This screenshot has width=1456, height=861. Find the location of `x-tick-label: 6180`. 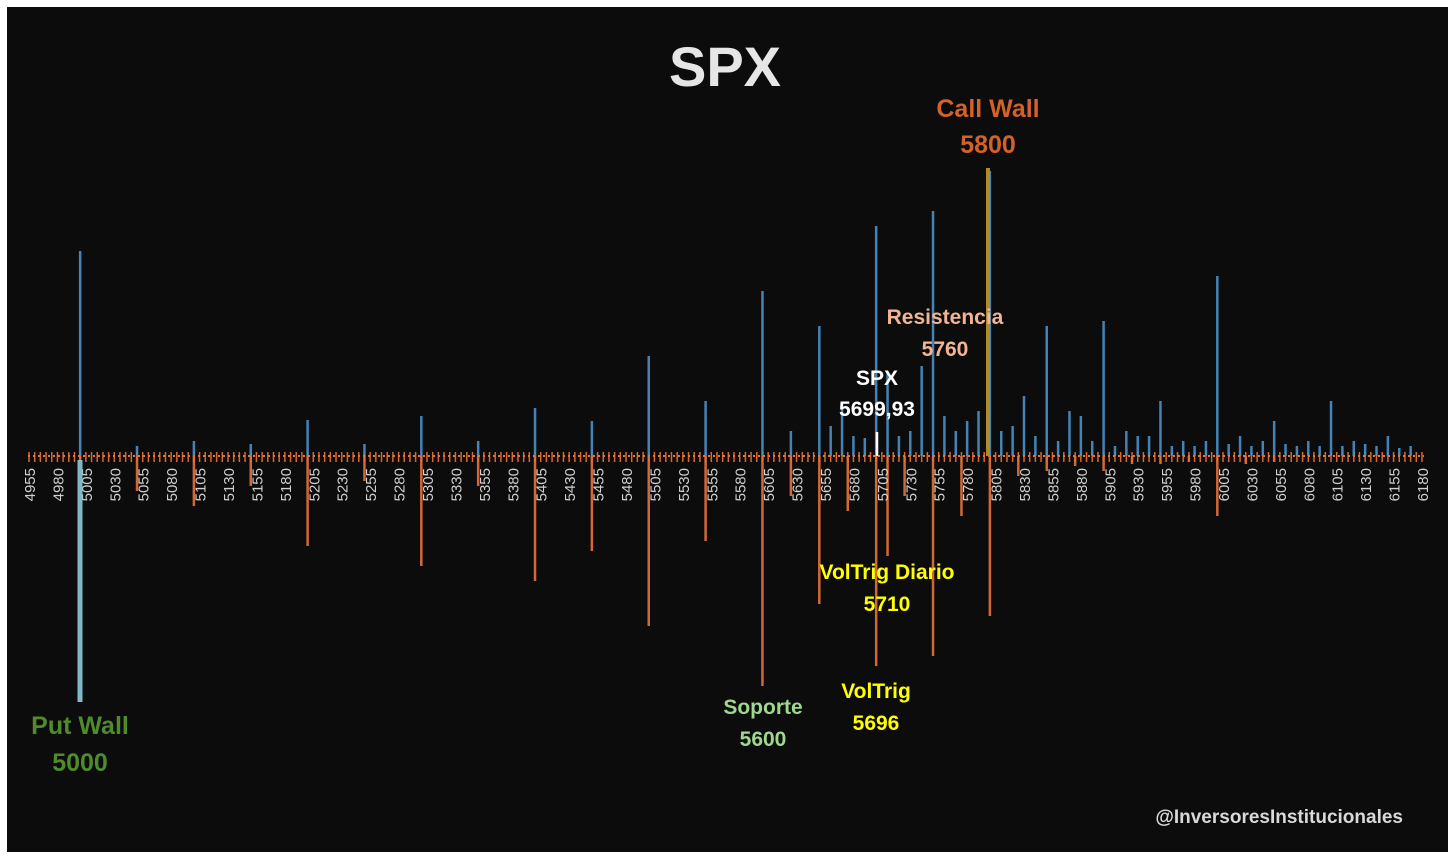

x-tick-label: 6180 is located at coordinates (1423, 484).